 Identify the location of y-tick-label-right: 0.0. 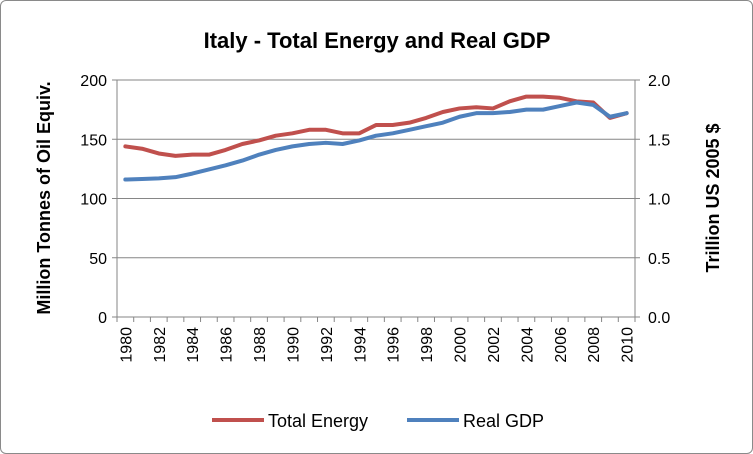
(659, 318).